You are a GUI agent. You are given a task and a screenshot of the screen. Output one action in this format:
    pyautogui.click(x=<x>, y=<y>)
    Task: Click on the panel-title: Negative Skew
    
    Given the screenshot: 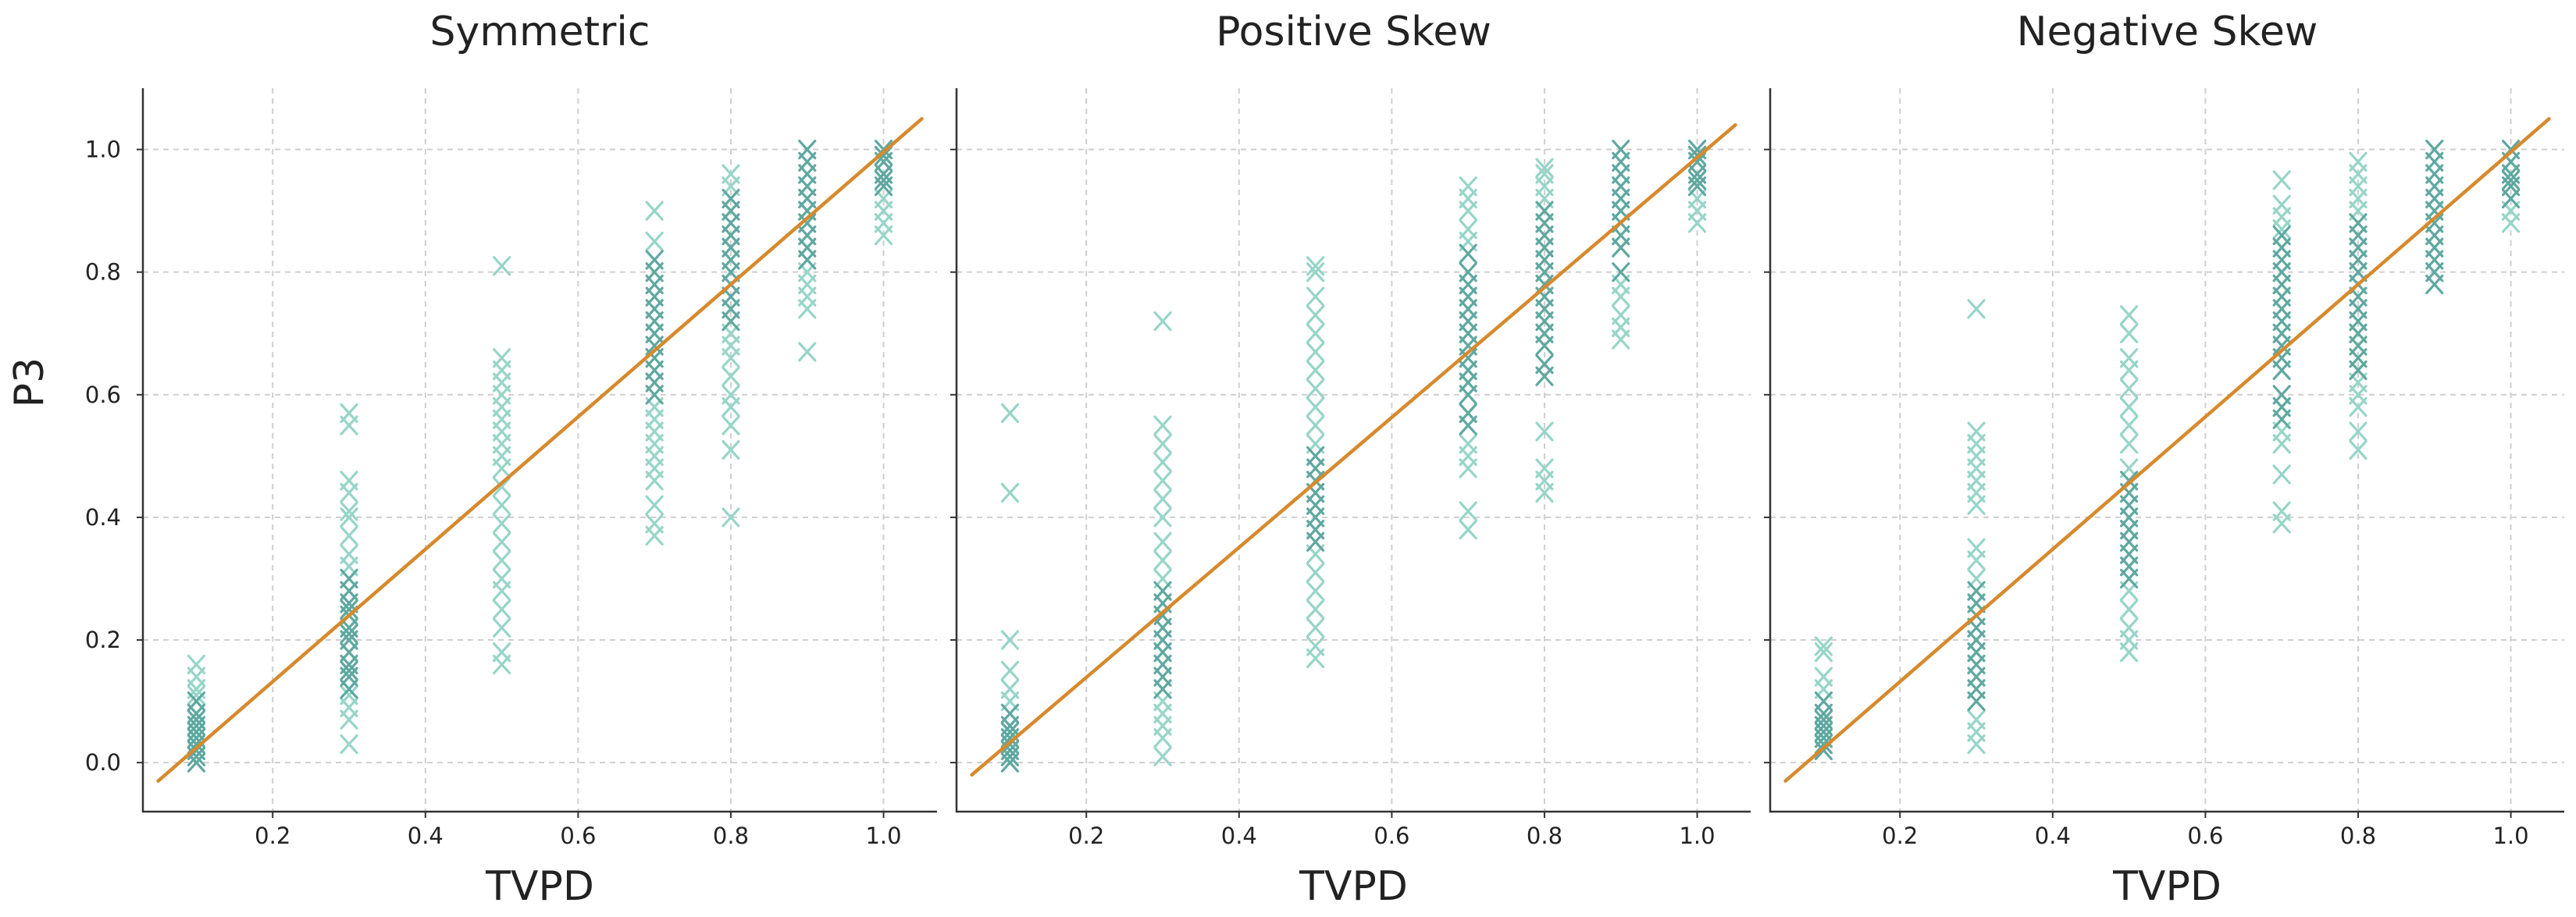 What is the action you would take?
    pyautogui.click(x=2167, y=32)
    